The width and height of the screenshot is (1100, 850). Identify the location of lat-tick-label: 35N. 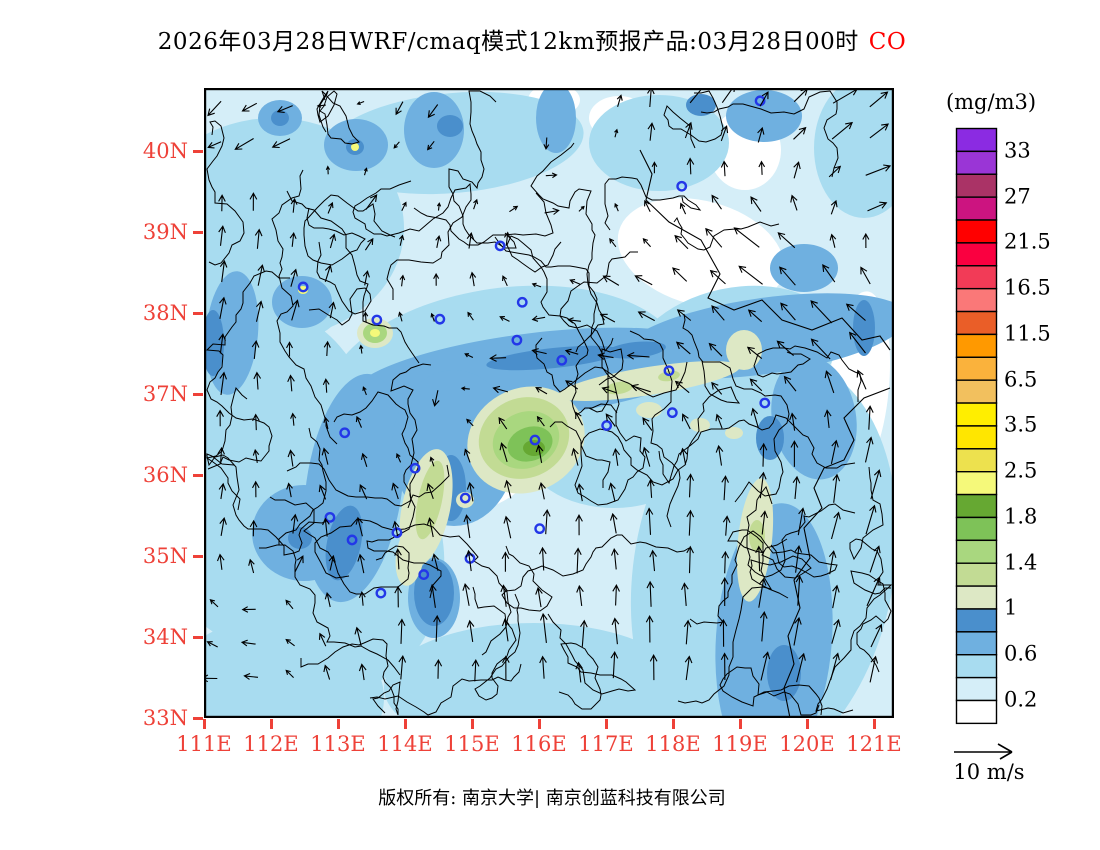
(165, 556).